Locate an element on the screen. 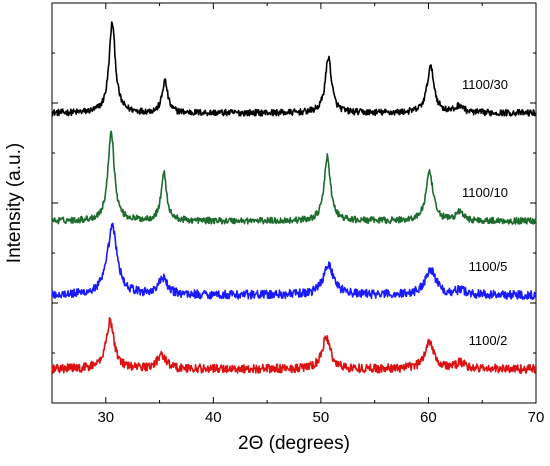 The height and width of the screenshot is (466, 550). x-tick-label-40: 40 is located at coordinates (213, 417).